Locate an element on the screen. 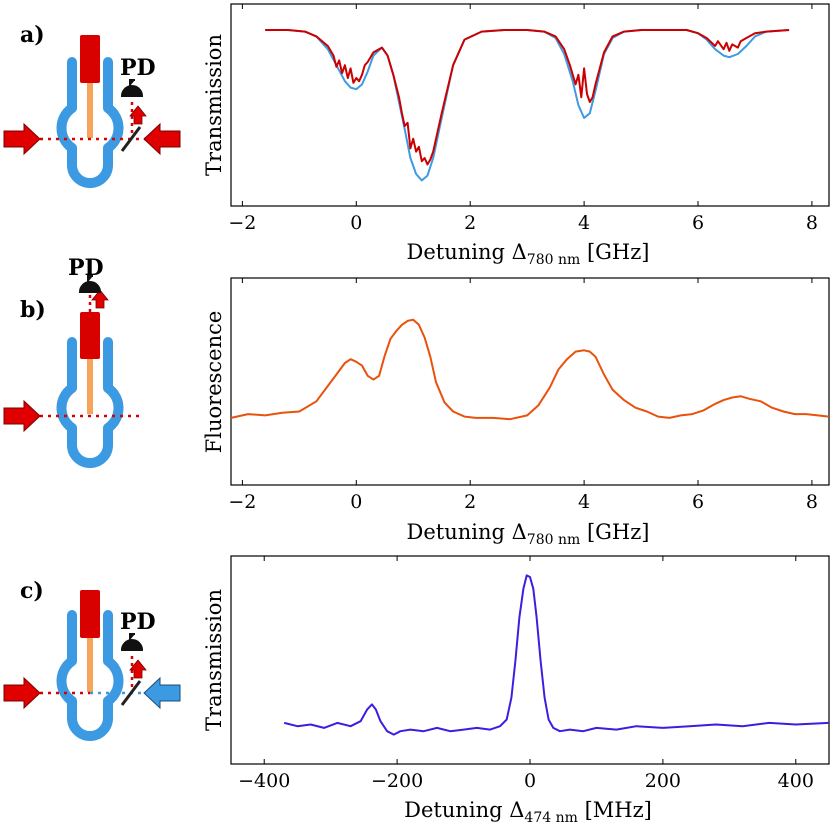 This screenshot has height=835, width=831. pd-label-b: PD is located at coordinates (86, 268).